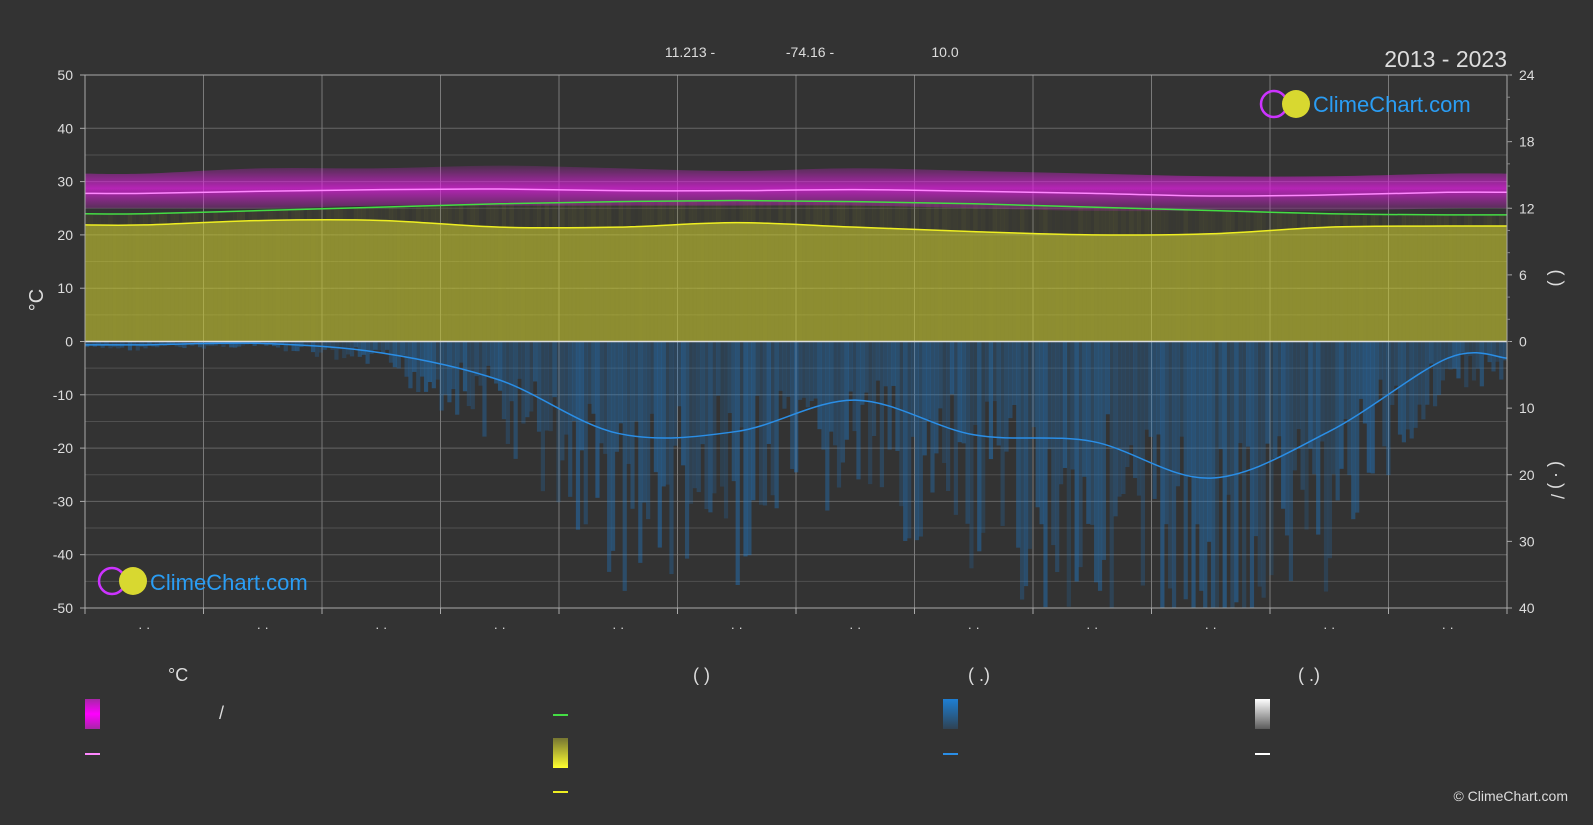 This screenshot has width=1593, height=825. What do you see at coordinates (944, 52) in the screenshot?
I see `elevation-label: 10.0` at bounding box center [944, 52].